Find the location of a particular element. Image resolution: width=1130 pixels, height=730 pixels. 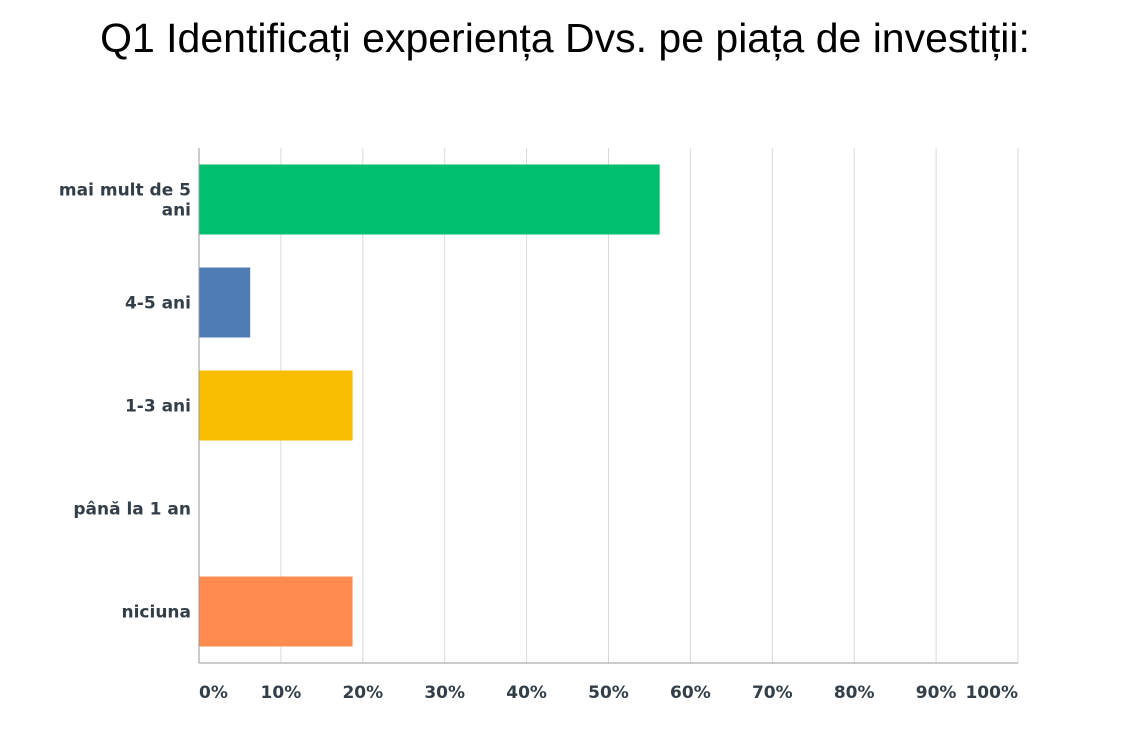

x-tick-label: 50% is located at coordinates (608, 693).